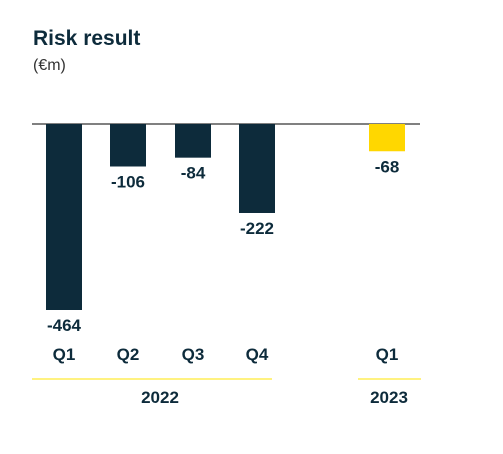  I want to click on value-label-3: -84, so click(193, 173).